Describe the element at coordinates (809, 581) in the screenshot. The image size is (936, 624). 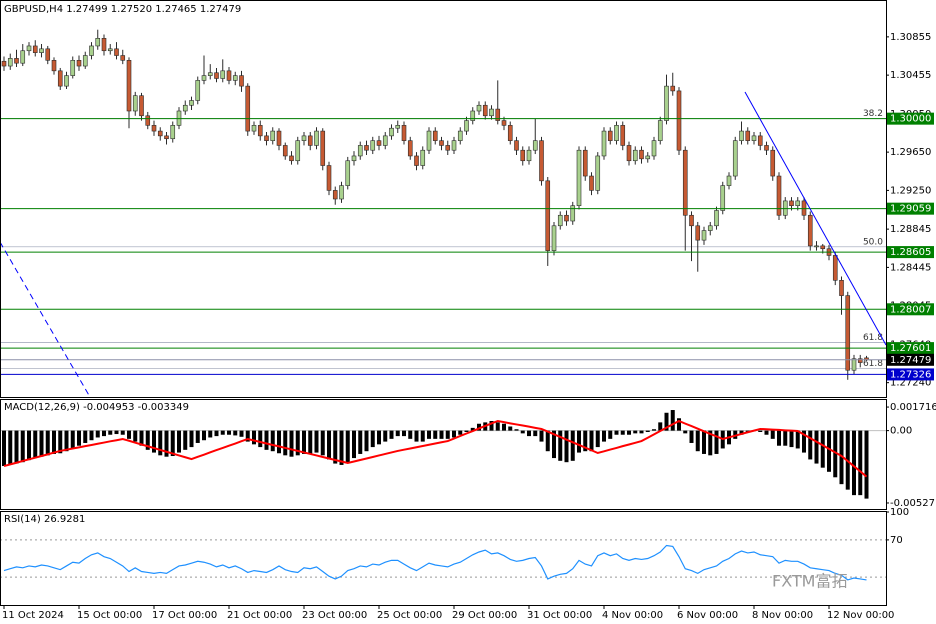
I see `watermark: FXTM富拓` at that location.